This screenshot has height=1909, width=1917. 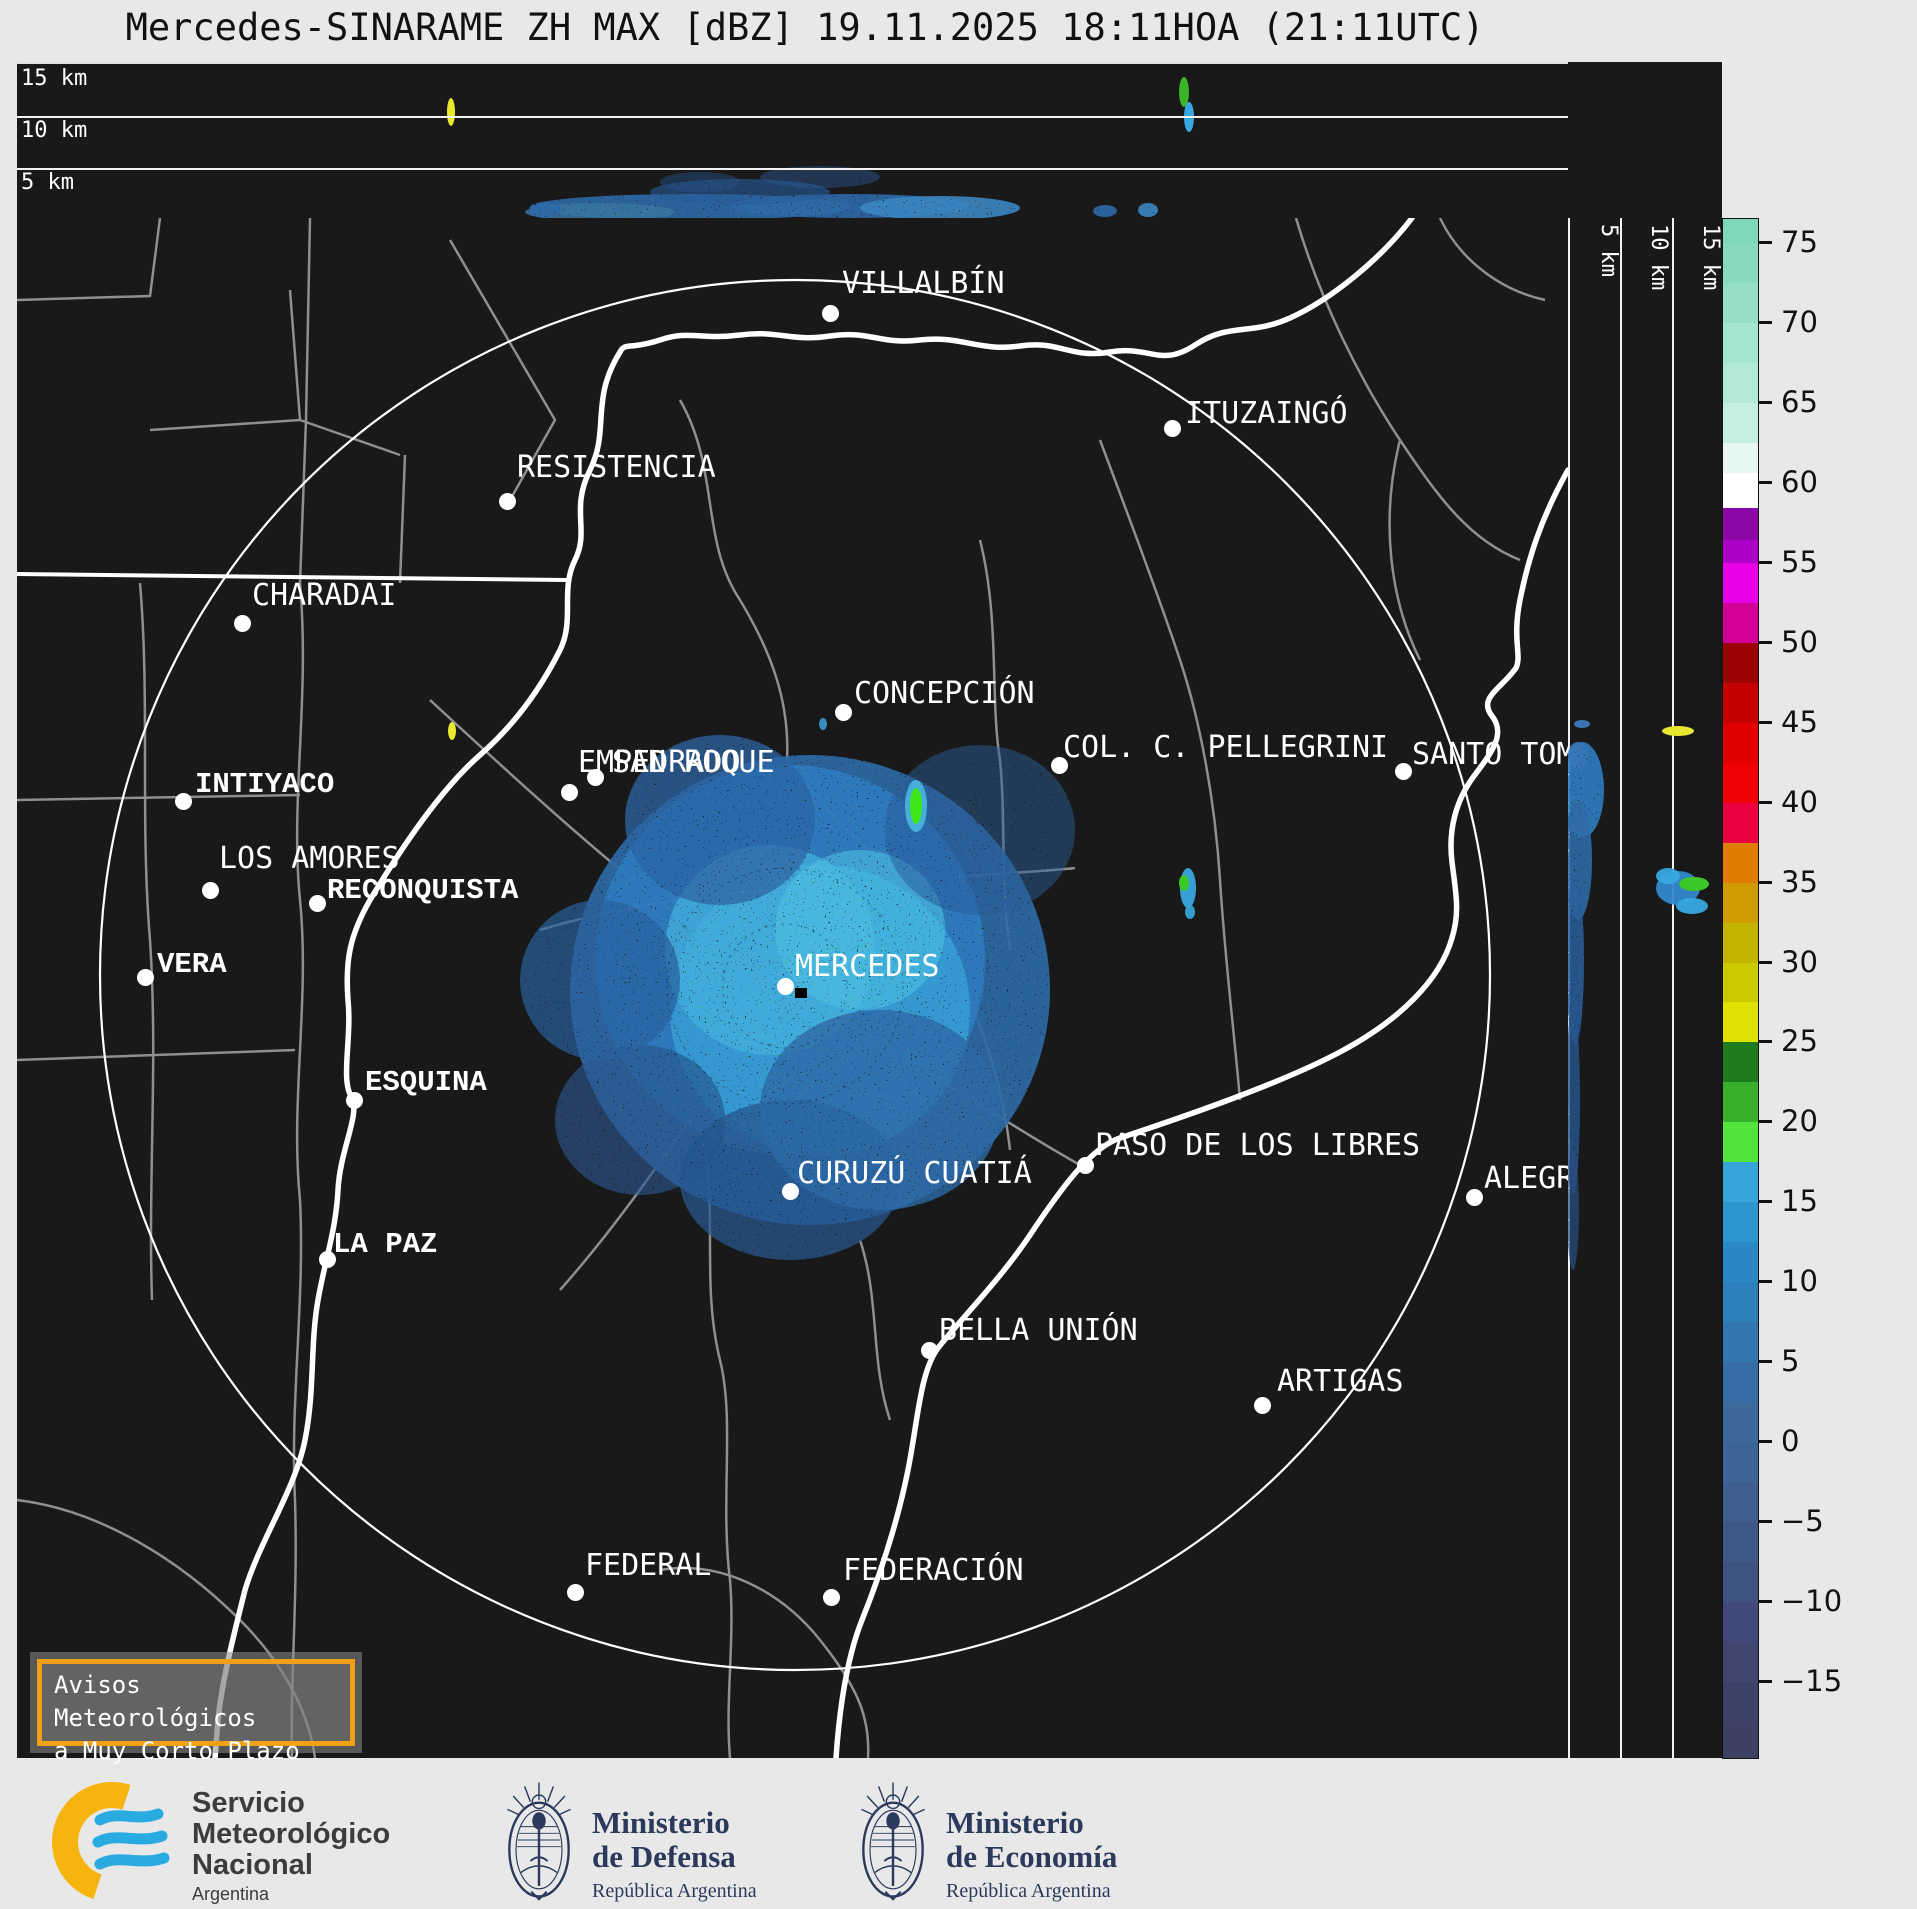 I want to click on dbz-colorbar-ticks: 75 70 65 60 55 50 45 40 35 30 25 20 15 10 5 0 −5 −10 −15, so click(x=1827, y=998).